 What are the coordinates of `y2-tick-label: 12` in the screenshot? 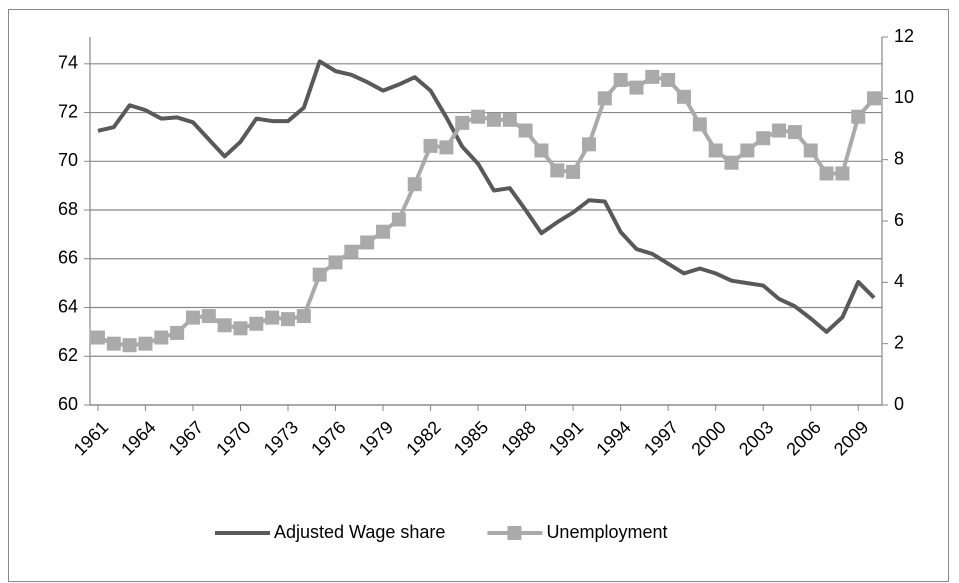 It's located at (904, 36).